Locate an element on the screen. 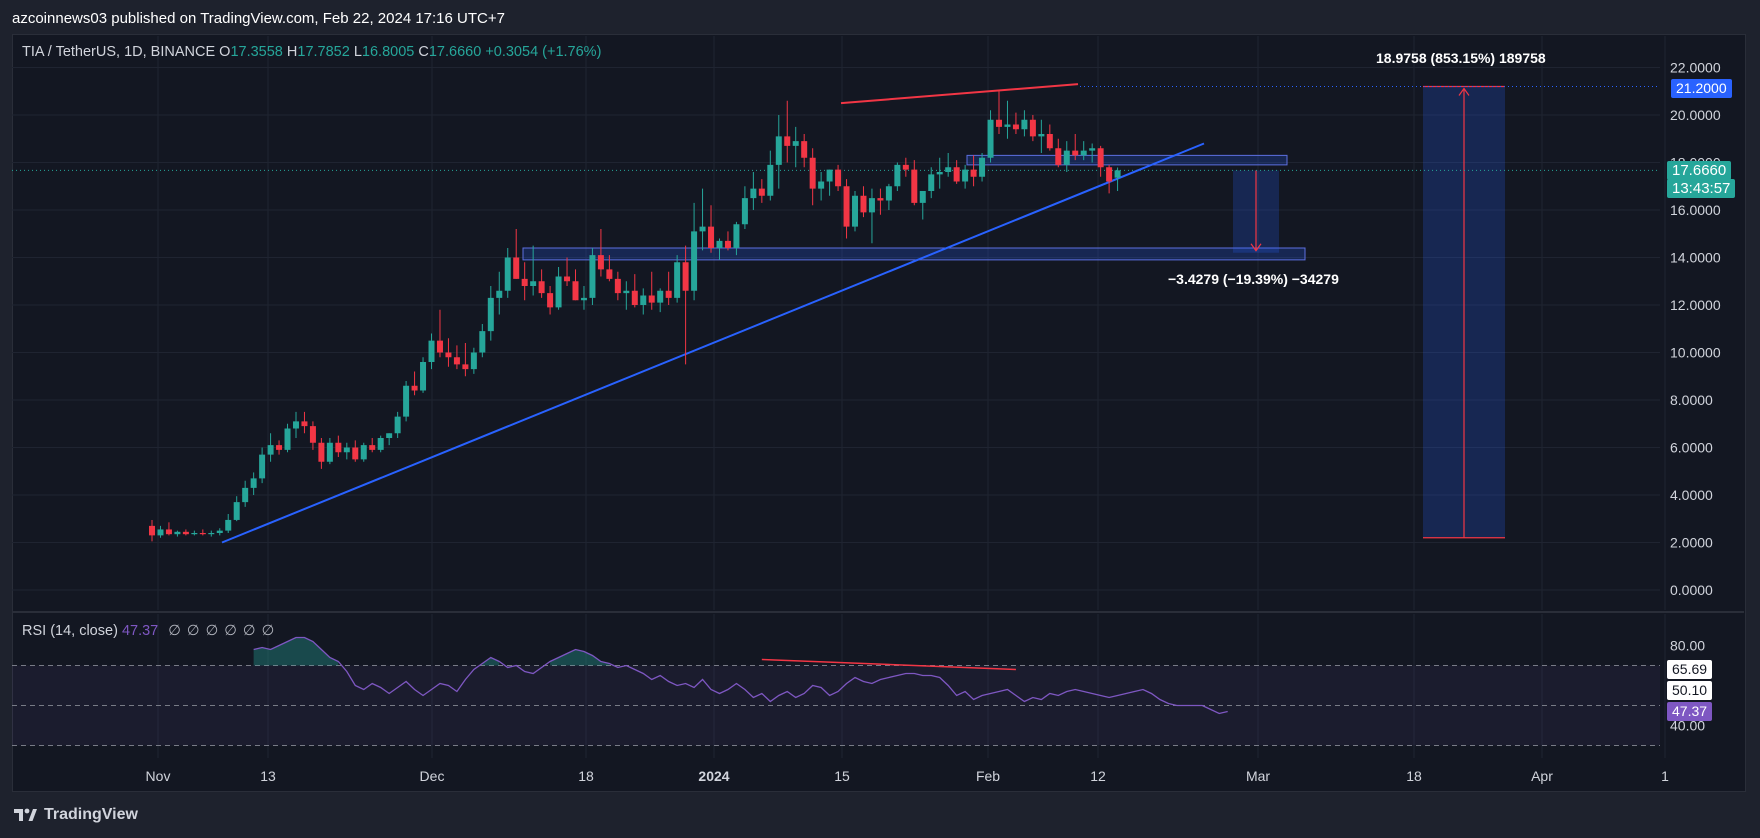  time-tick-label: 12 is located at coordinates (1098, 776).